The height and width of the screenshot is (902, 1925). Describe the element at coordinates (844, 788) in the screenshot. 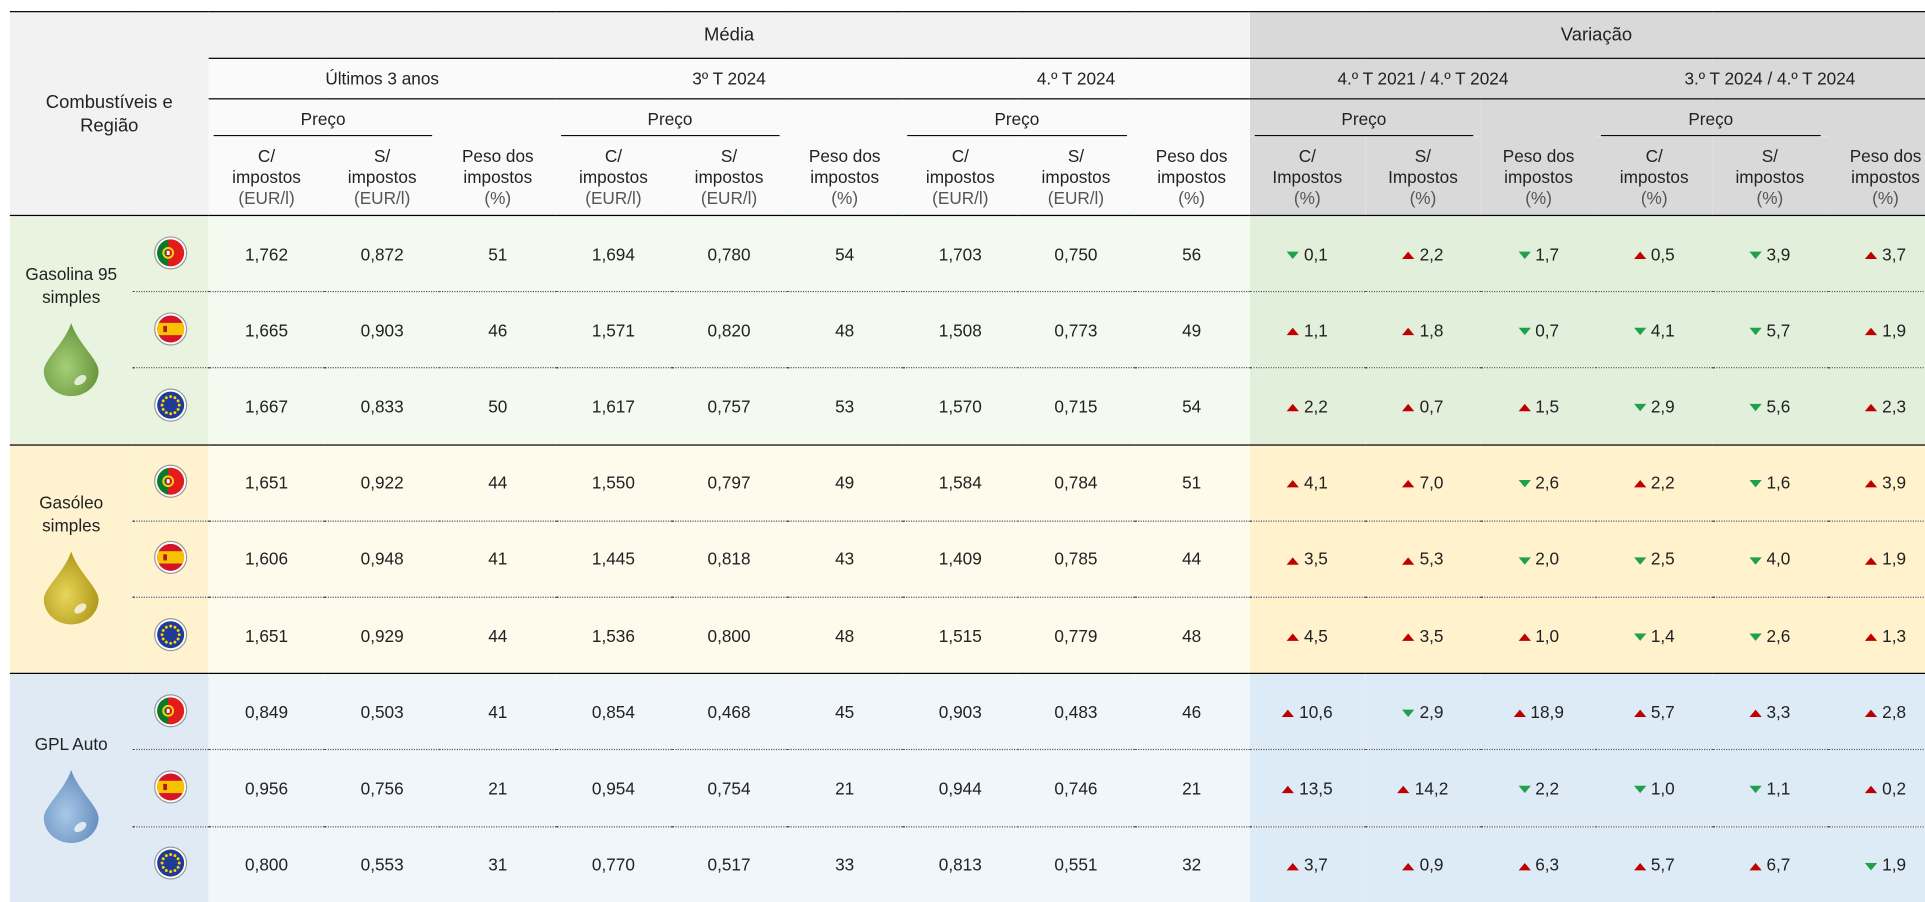

I see `value-cell: 21` at that location.